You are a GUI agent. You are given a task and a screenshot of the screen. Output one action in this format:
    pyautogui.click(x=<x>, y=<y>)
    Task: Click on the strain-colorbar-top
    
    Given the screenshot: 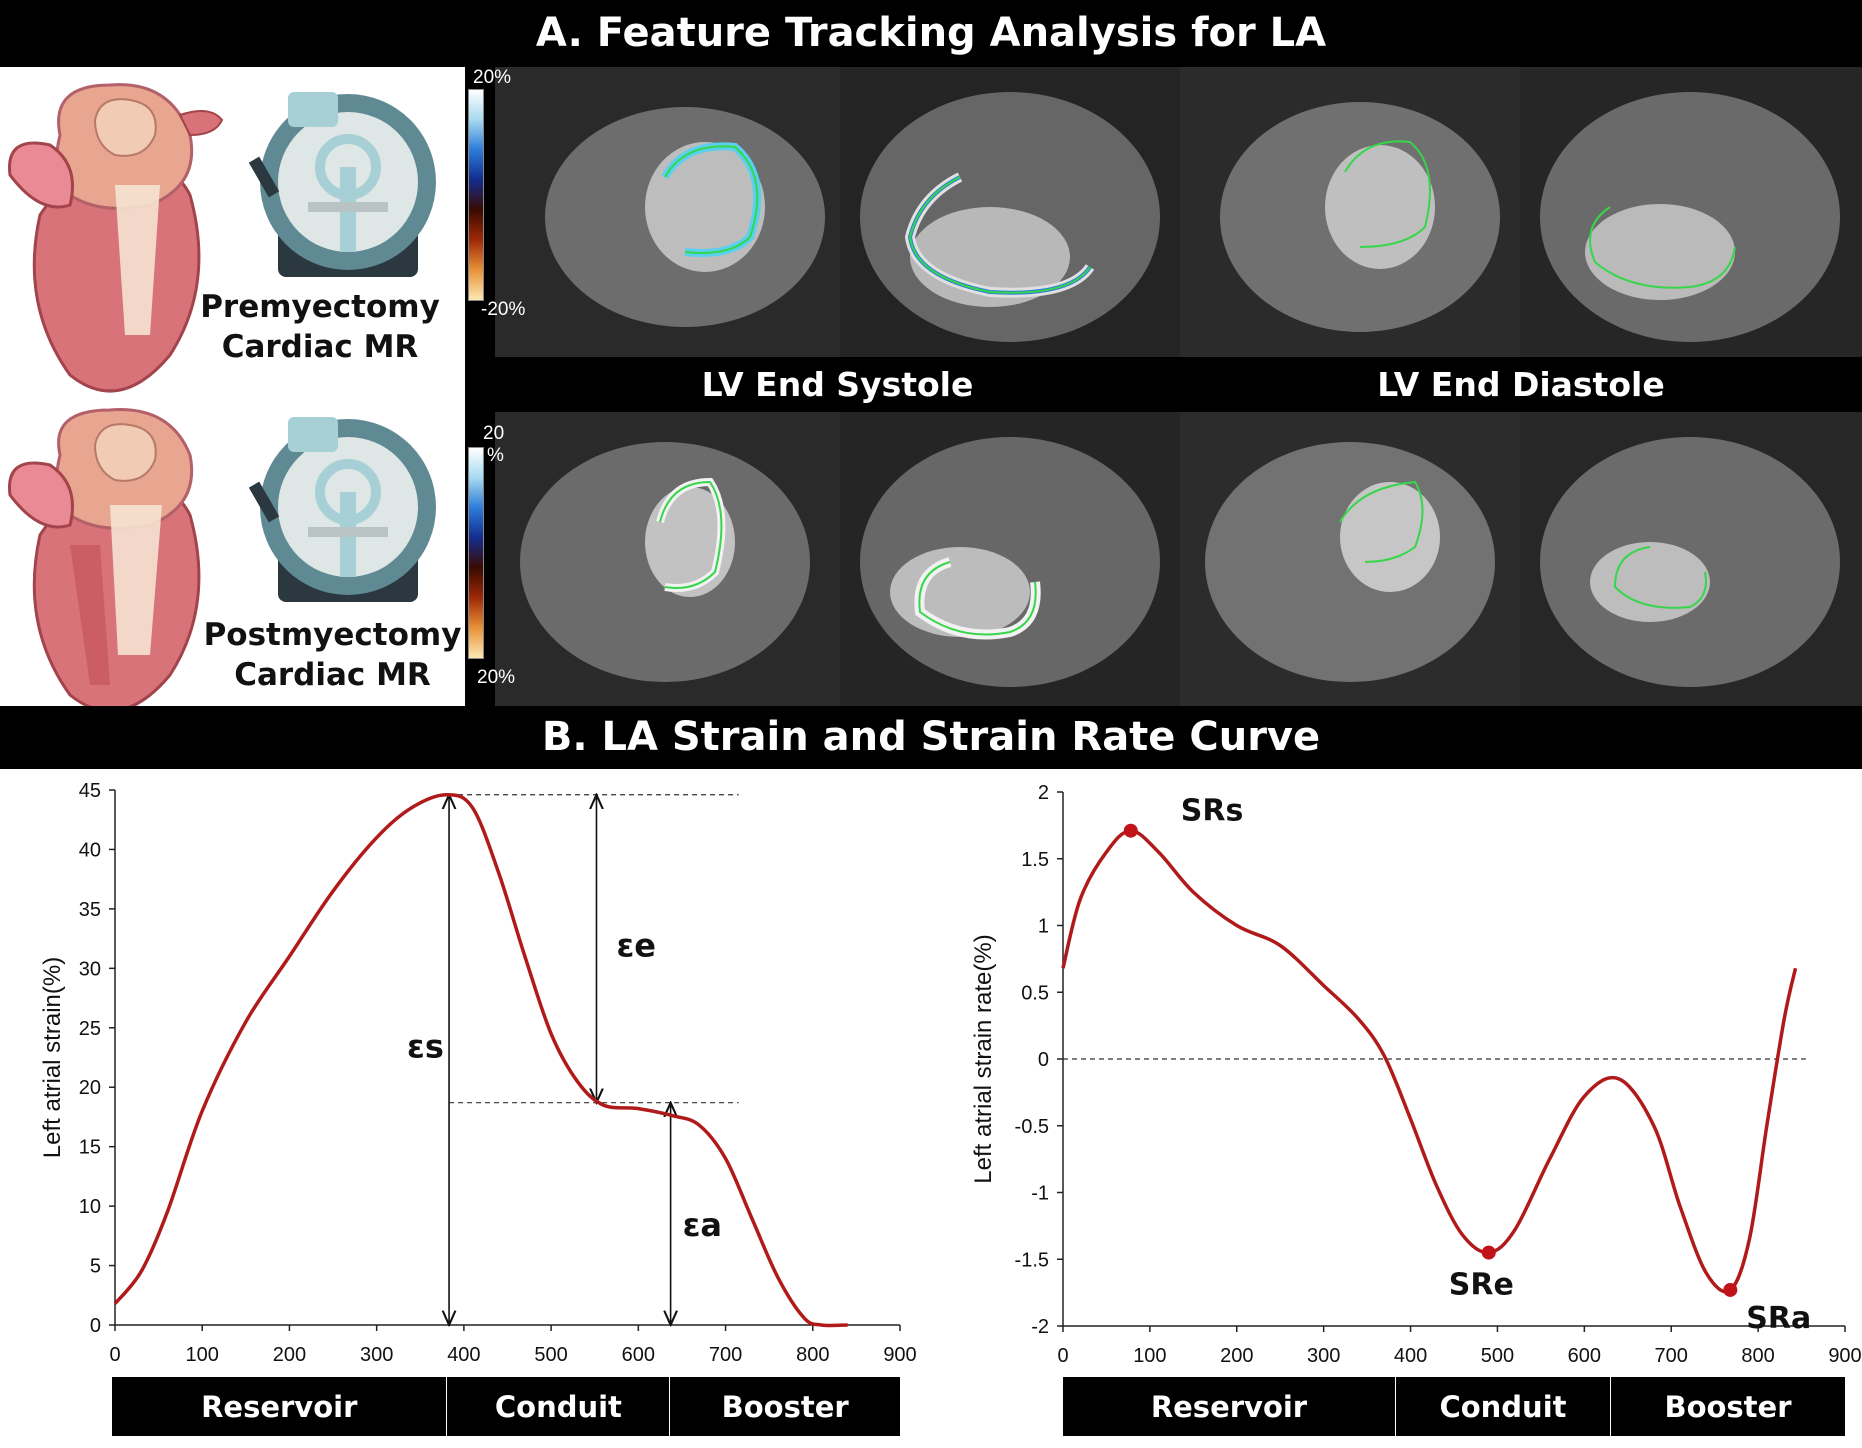 What is the action you would take?
    pyautogui.click(x=476, y=195)
    